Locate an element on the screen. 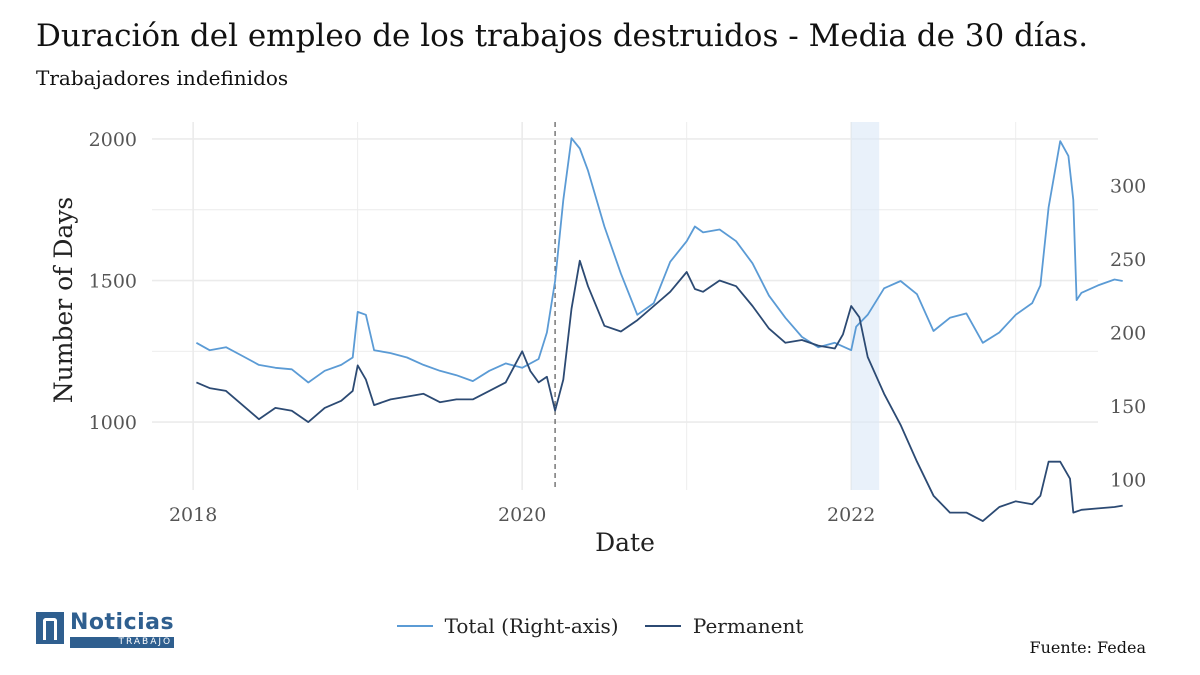 Image resolution: width=1200 pixels, height=675 pixels. y-left-tick-label: 1500 is located at coordinates (113, 282).